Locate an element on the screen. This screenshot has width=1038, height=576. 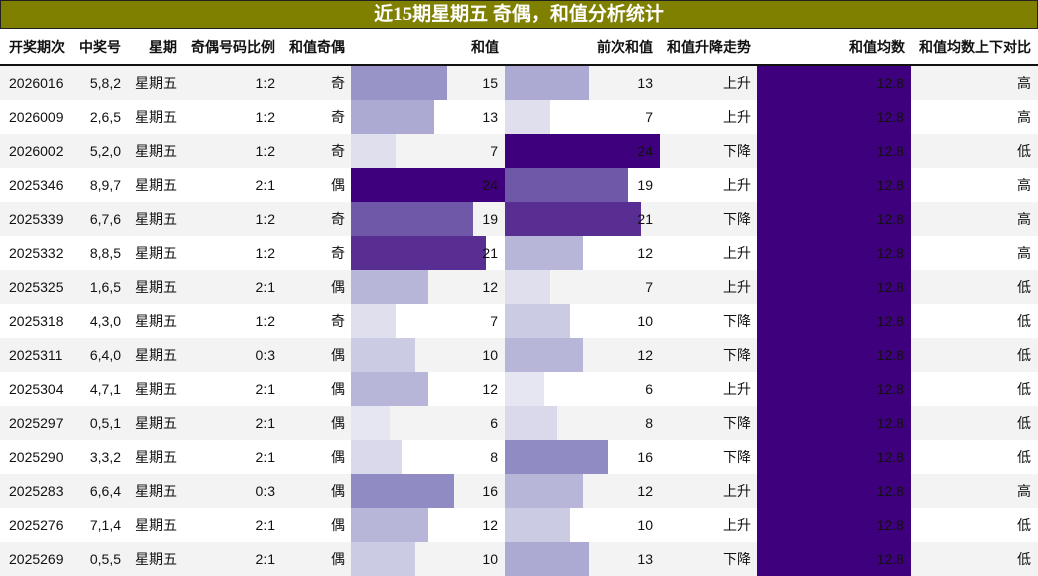
cell-issue: 2025318 is located at coordinates (36, 321).